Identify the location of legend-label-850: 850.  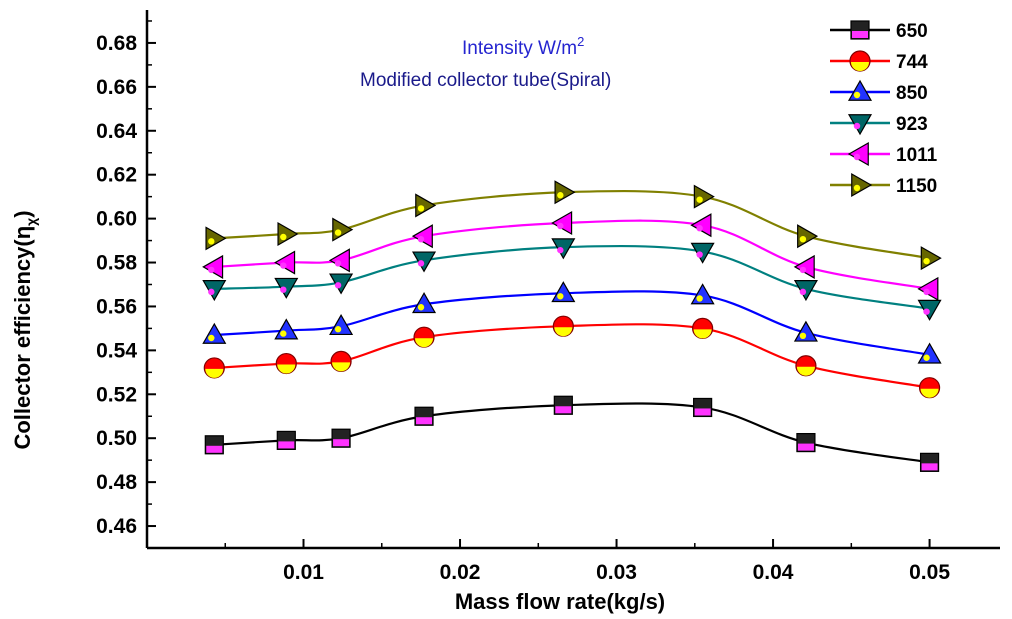
(912, 93).